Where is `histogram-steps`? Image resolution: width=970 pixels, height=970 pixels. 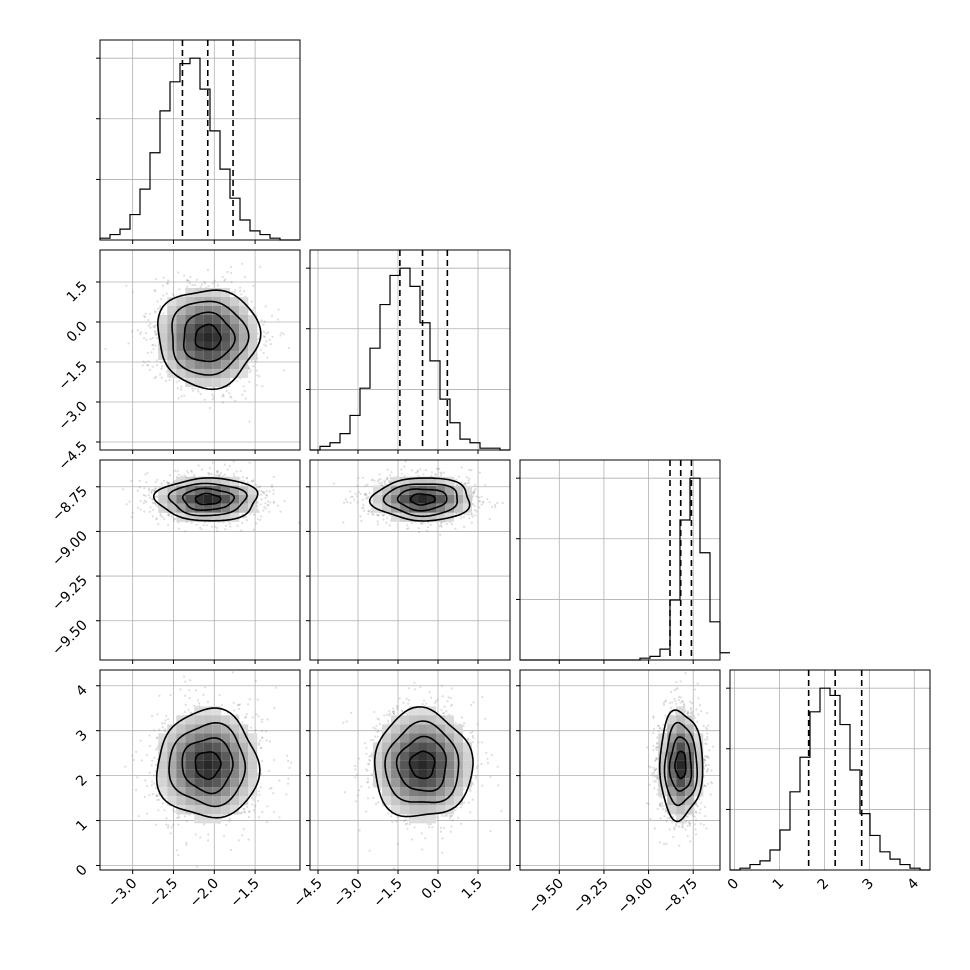 histogram-steps is located at coordinates (830, 779).